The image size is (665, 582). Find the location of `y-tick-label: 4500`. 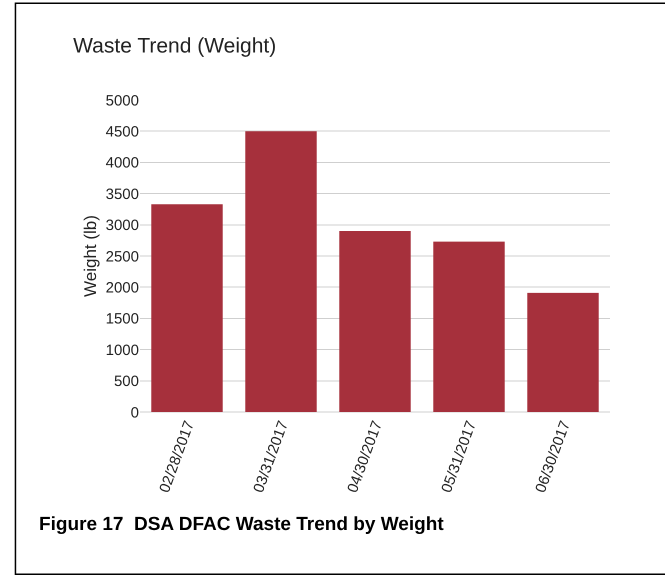

y-tick-label: 4500 is located at coordinates (122, 131).